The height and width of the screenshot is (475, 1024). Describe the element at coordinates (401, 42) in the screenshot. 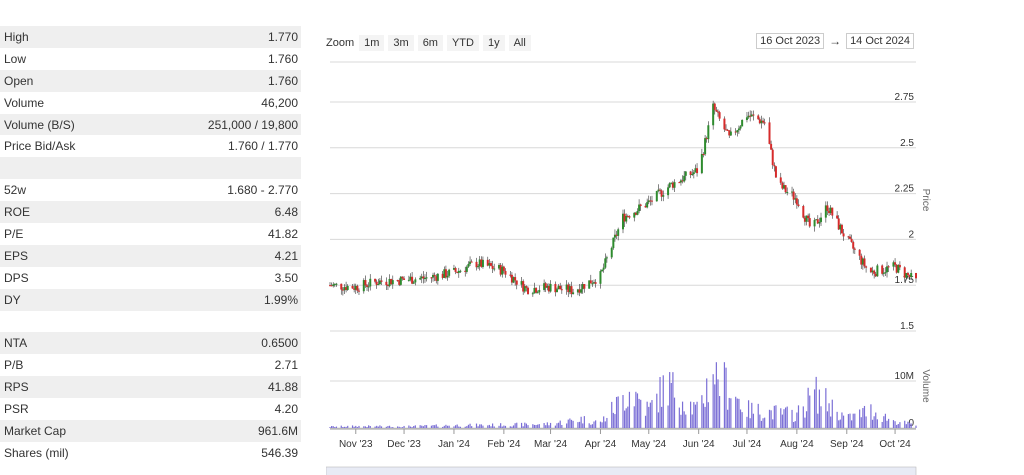

I see `zoom-3m-button: 3m` at that location.